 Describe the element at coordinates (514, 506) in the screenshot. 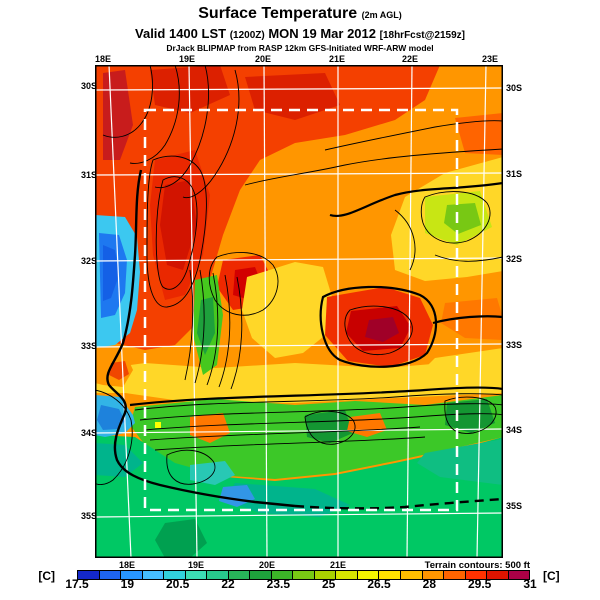

I see `y-axis-label-right: 35S` at that location.